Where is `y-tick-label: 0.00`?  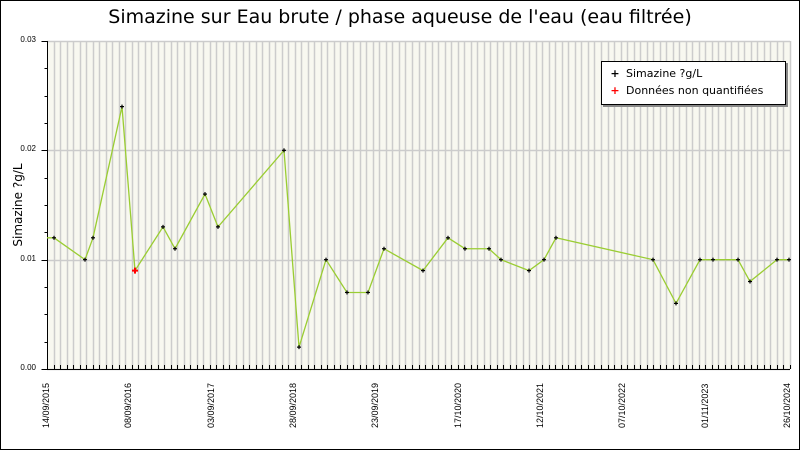
y-tick-label: 0.00 is located at coordinates (28, 367).